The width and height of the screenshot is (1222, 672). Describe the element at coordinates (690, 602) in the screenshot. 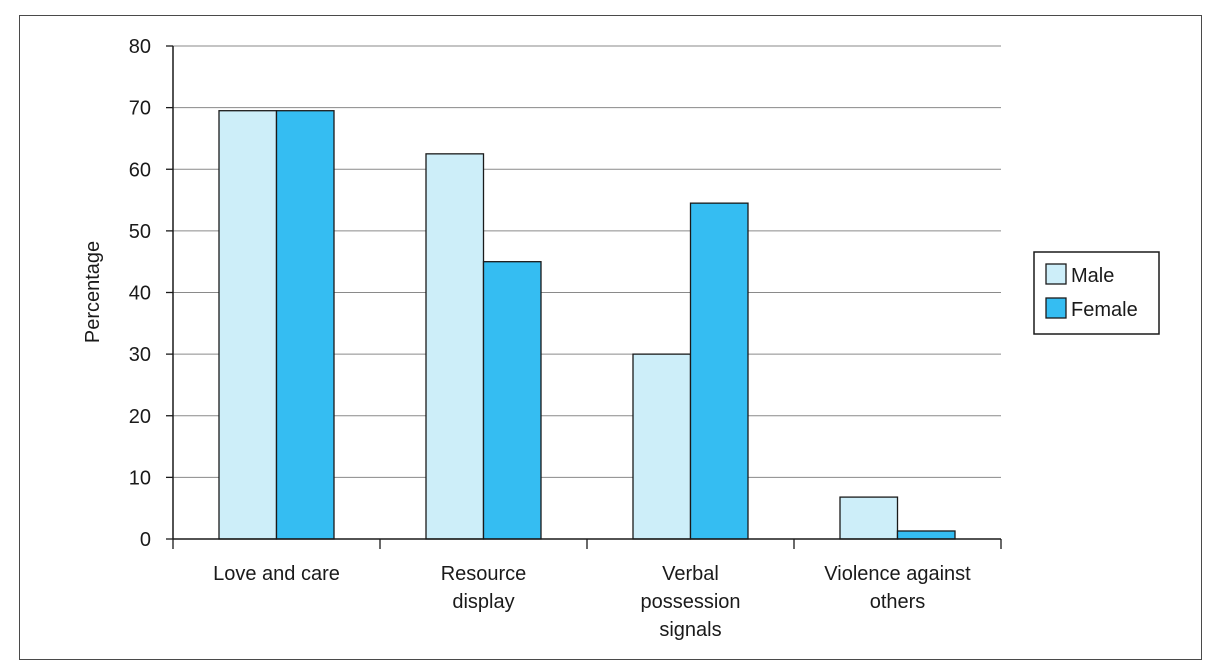

I see `x-category-label: possession` at that location.